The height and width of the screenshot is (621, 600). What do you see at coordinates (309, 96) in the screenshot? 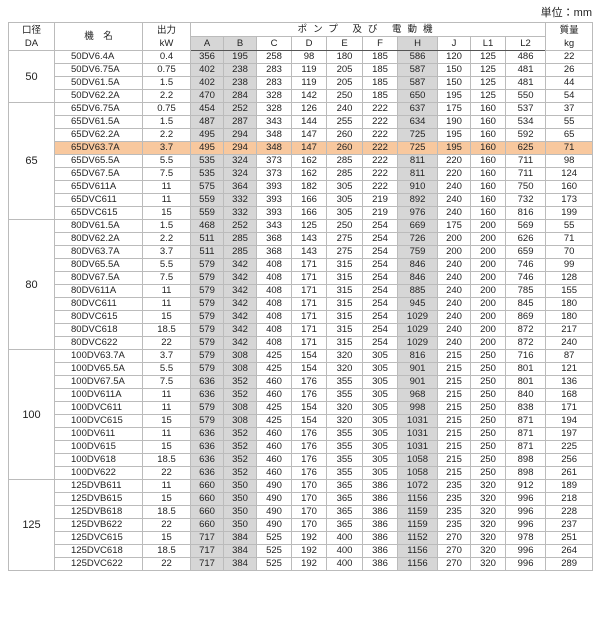
I see `value-cell: 142` at bounding box center [309, 96].